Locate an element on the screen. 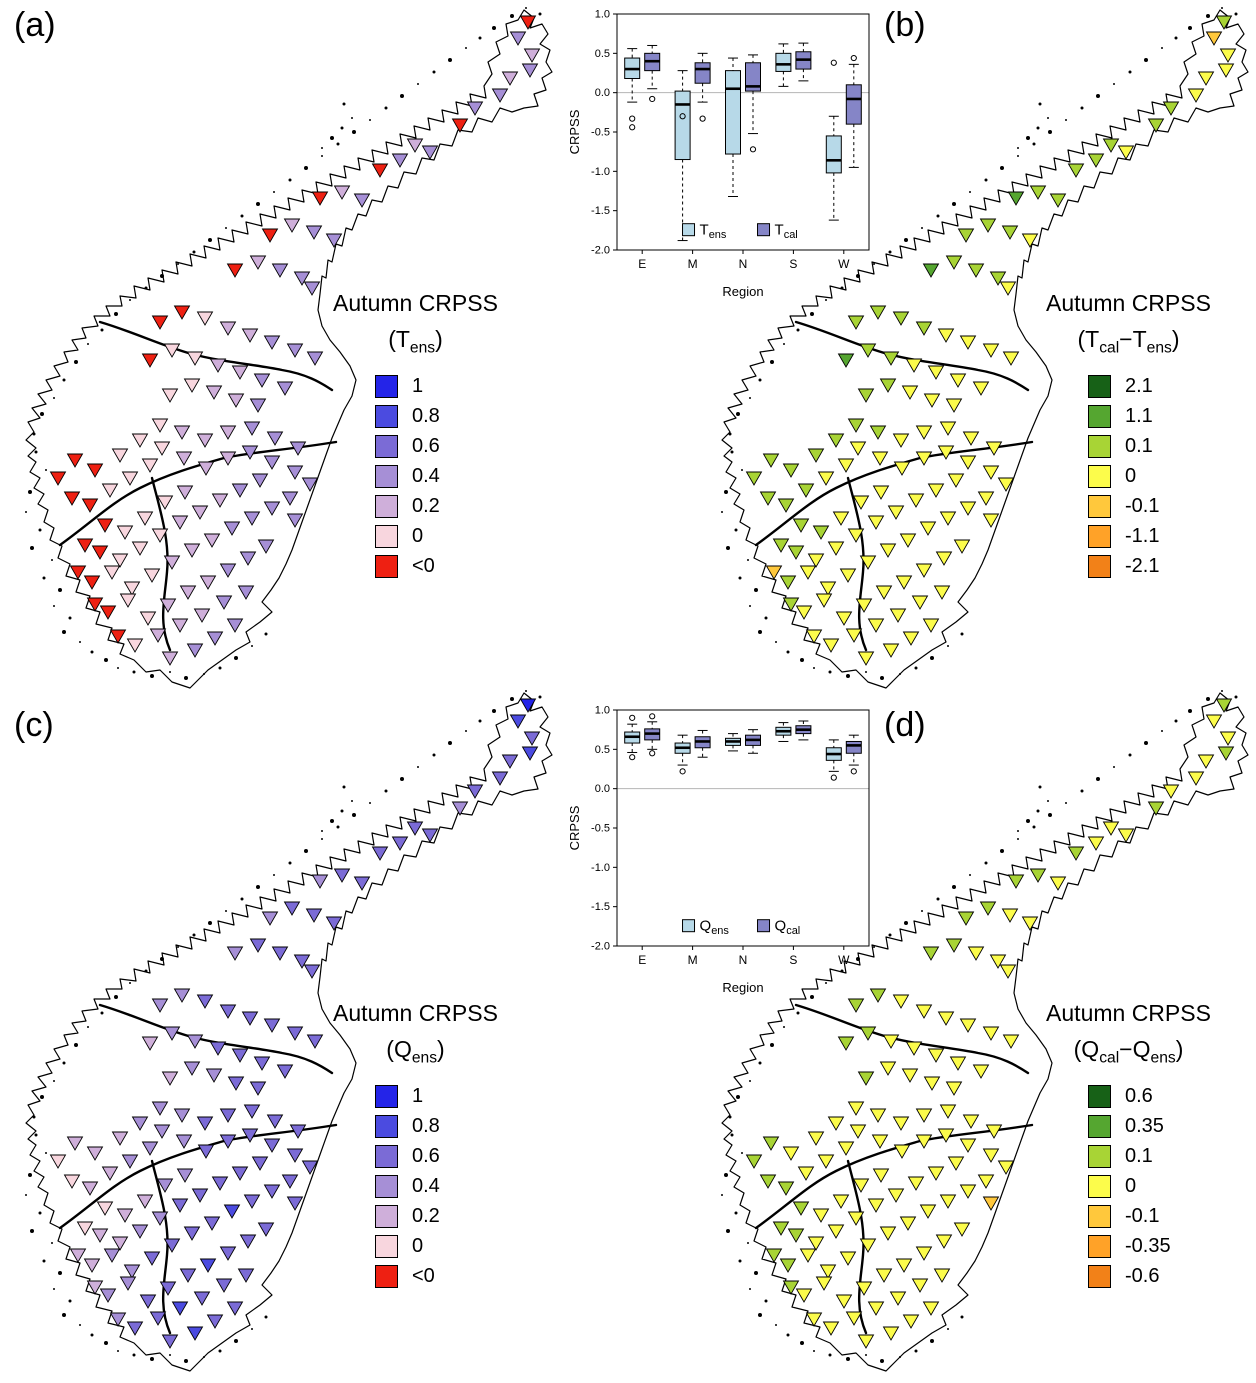 The height and width of the screenshot is (1383, 1256). x-tick-label: W is located at coordinates (844, 960).